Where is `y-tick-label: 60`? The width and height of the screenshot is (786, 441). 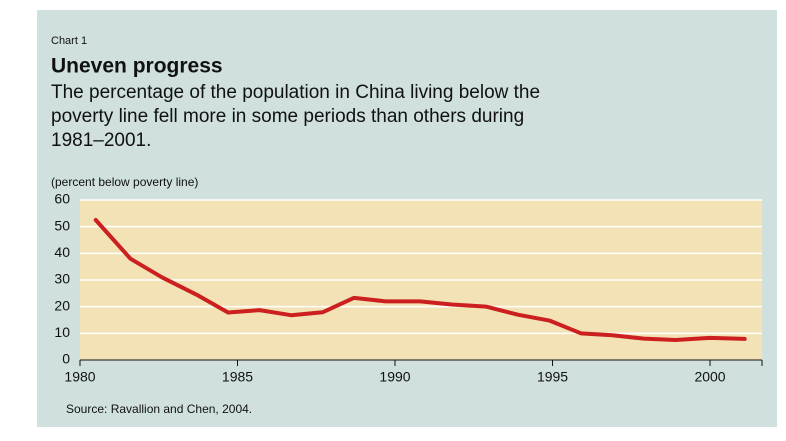
y-tick-label: 60 is located at coordinates (62, 199).